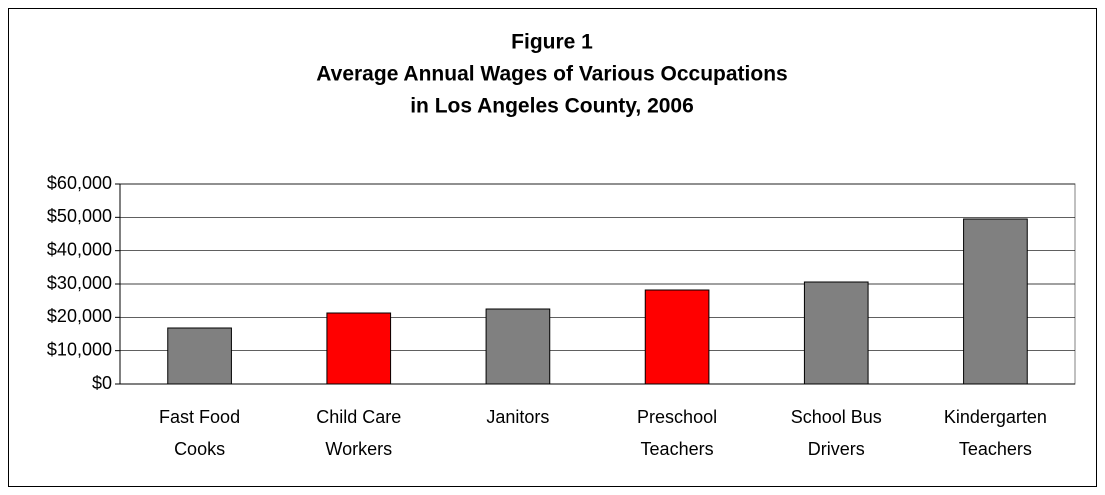 The width and height of the screenshot is (1105, 495). Describe the element at coordinates (79, 183) in the screenshot. I see `y-tick-label: $60,000` at that location.